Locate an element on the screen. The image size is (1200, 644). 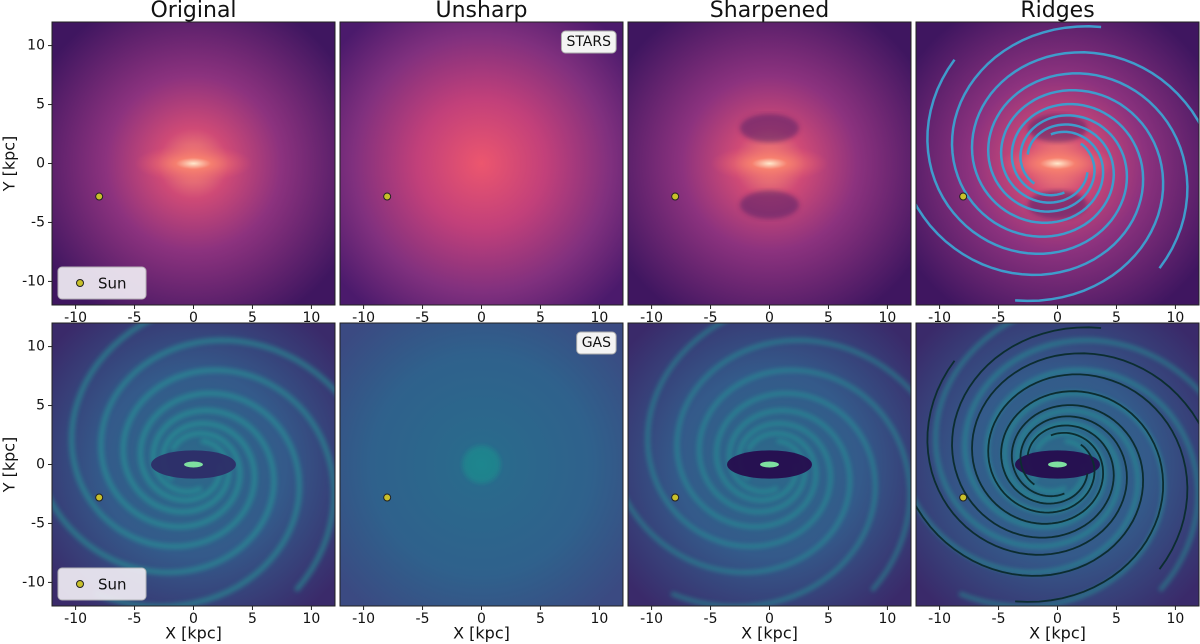
row-label: GAS is located at coordinates (596, 343).